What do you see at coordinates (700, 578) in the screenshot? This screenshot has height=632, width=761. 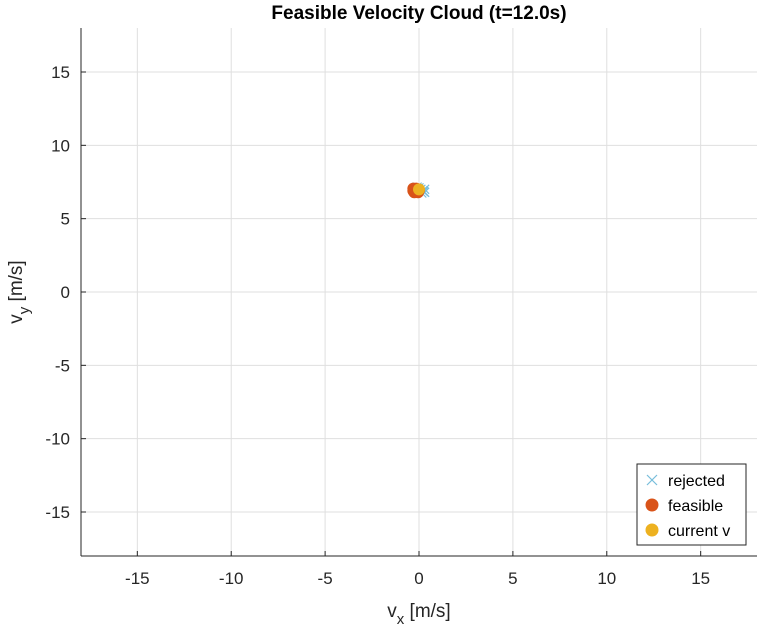 I see `x-tick-label: 15` at bounding box center [700, 578].